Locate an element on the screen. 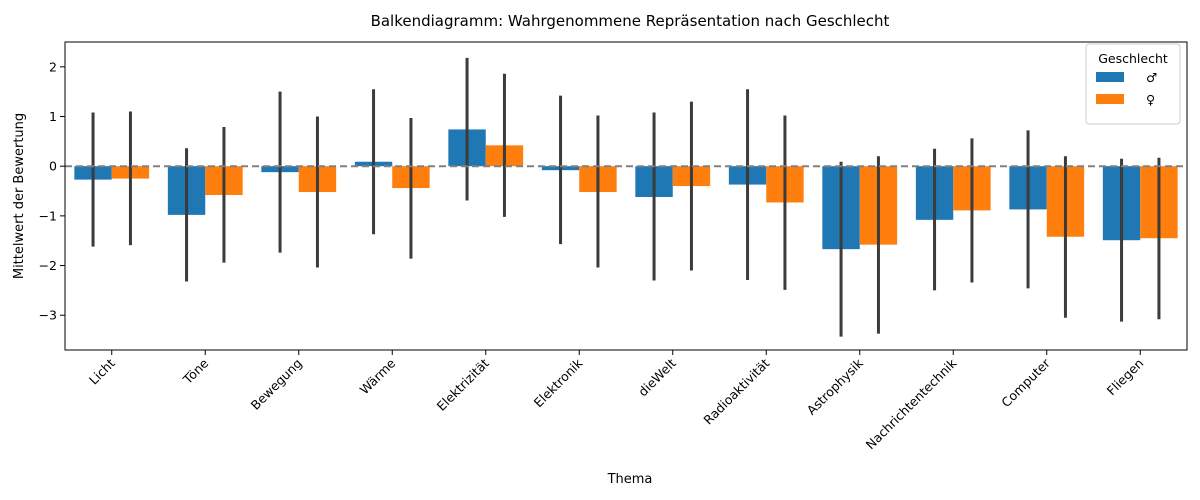 This screenshot has height=500, width=1200. y-tick-label: −1 is located at coordinates (48, 215).